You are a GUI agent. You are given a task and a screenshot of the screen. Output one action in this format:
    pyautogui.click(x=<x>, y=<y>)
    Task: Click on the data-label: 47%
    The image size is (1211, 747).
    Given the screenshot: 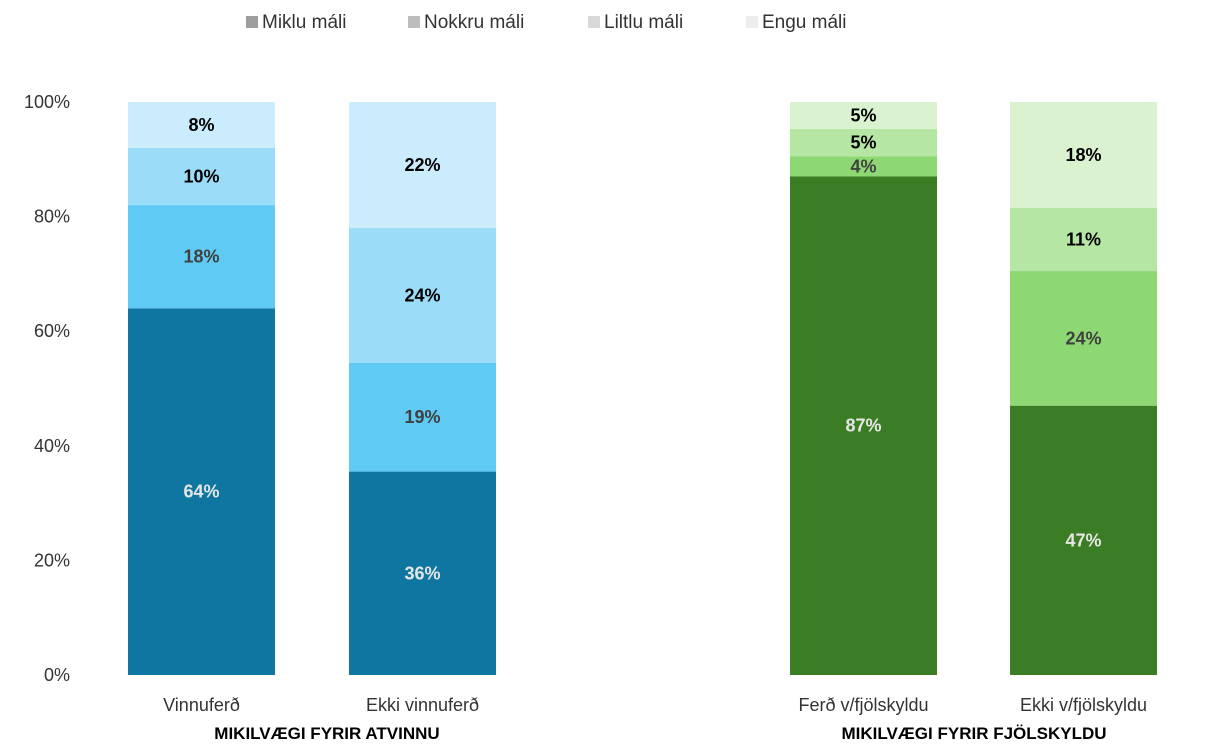 What is the action you would take?
    pyautogui.click(x=1083, y=540)
    